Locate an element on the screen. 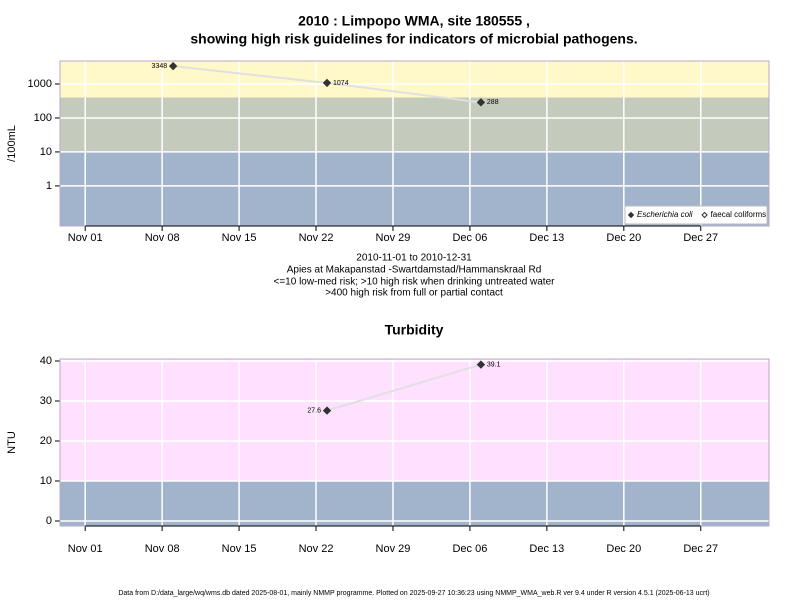 This screenshot has height=600, width=800. y-tick-label: 1000 is located at coordinates (40, 84).